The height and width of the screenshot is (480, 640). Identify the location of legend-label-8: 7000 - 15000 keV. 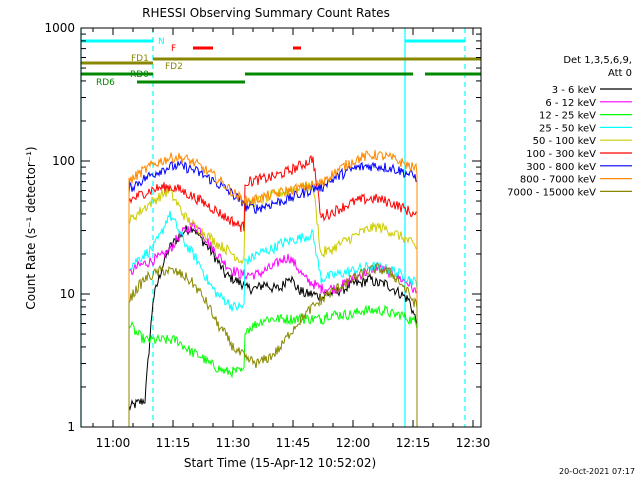
(551, 192).